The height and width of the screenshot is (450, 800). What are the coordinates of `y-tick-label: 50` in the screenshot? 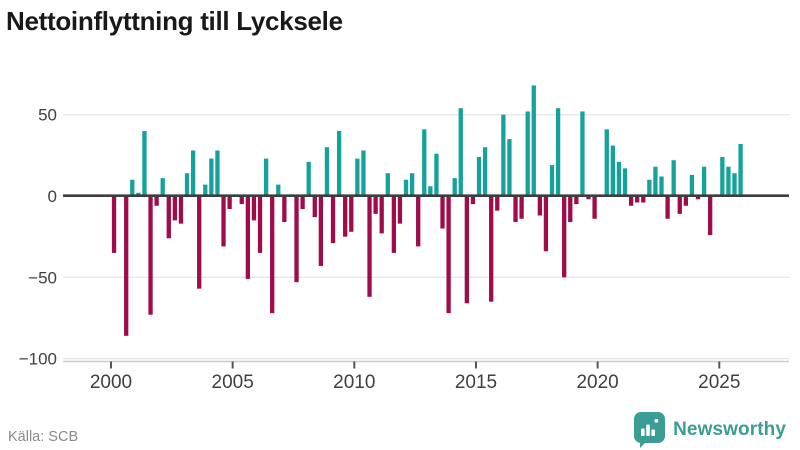 It's located at (47, 115).